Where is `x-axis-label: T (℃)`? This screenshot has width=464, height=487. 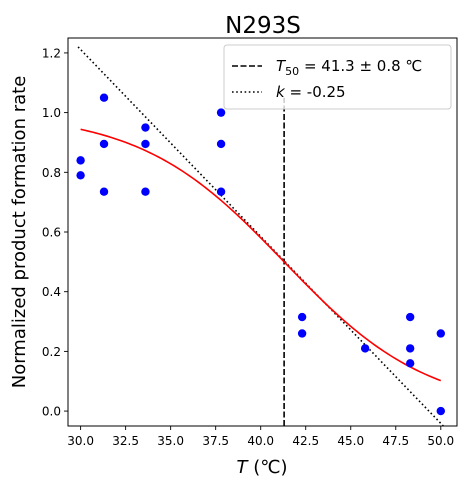 x-axis-label: T (℃) is located at coordinates (262, 467).